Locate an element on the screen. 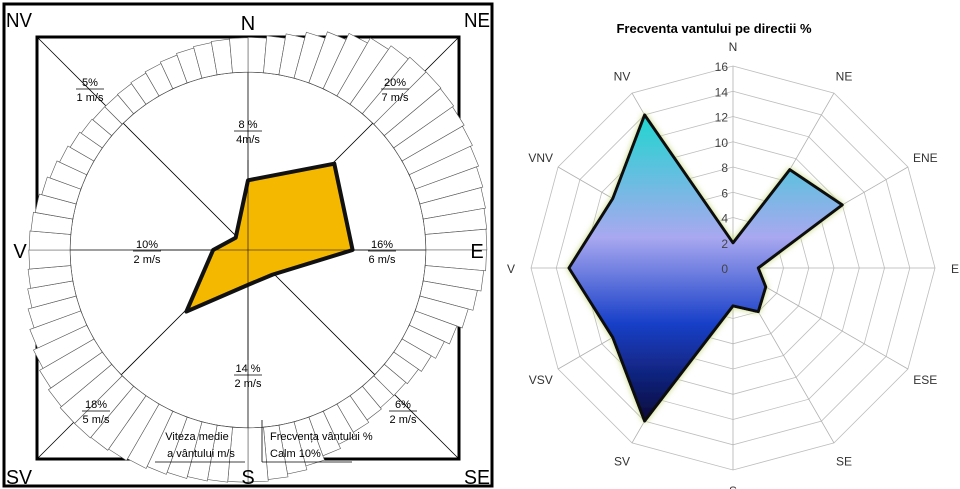  right-chart-title: Frecventa vantului pe directii % is located at coordinates (713, 28).